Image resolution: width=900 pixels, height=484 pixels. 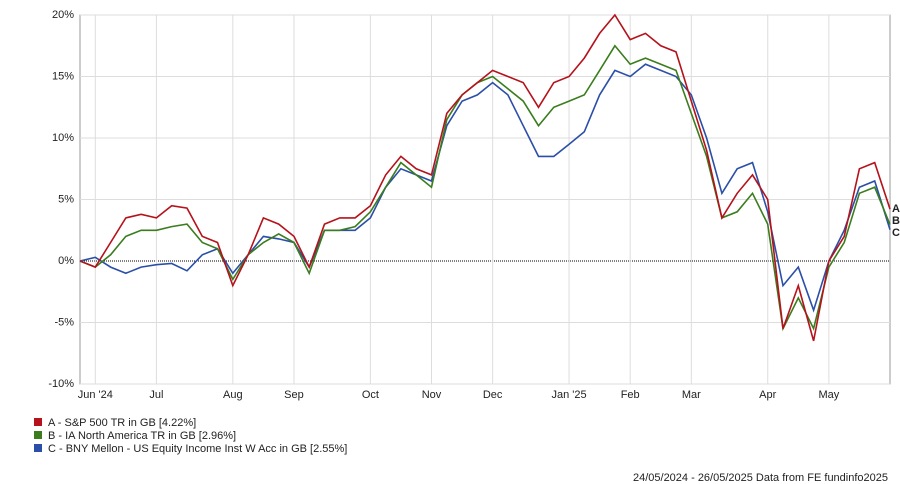 What do you see at coordinates (63, 15) in the screenshot?
I see `y-tick-label: 20%` at bounding box center [63, 15].